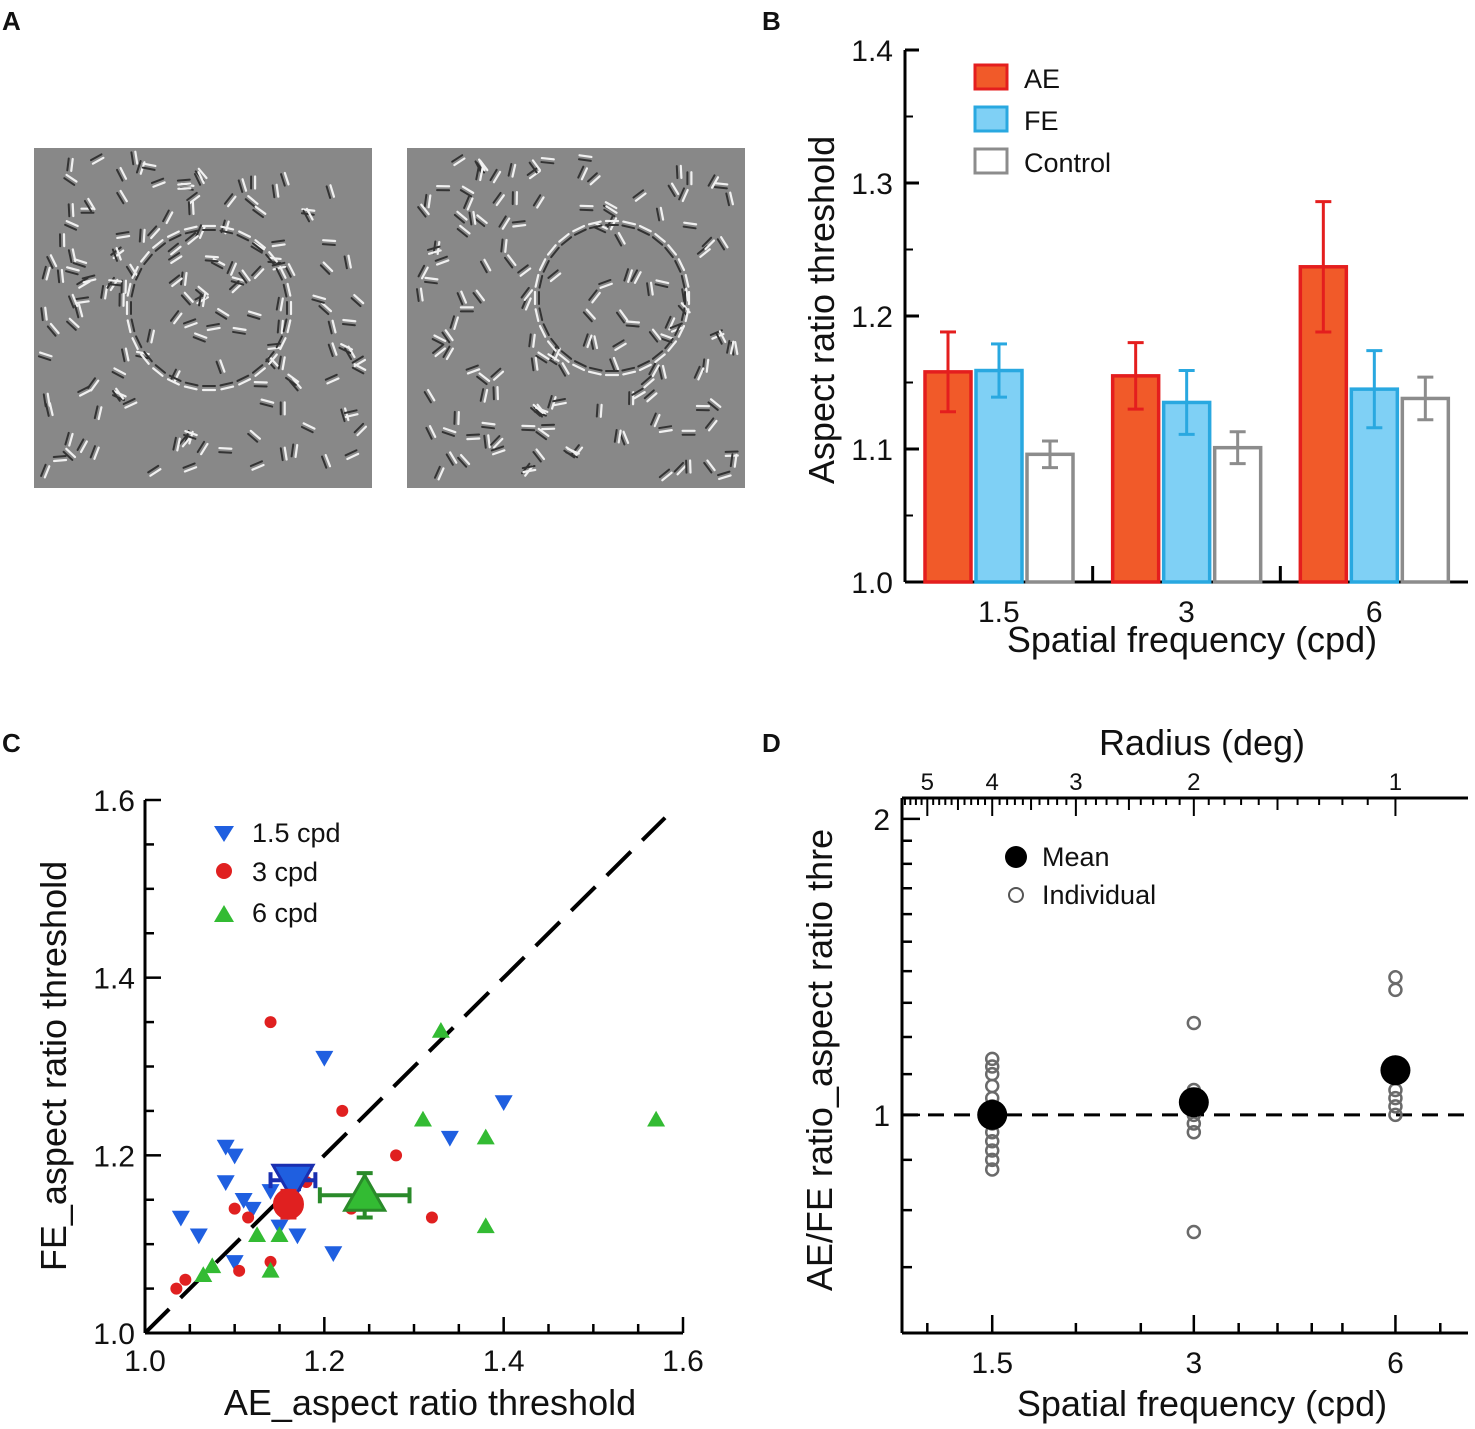 Image resolution: width=1475 pixels, height=1429 pixels. What do you see at coordinates (1042, 79) in the screenshot?
I see `legend-label-ae: AE` at bounding box center [1042, 79].